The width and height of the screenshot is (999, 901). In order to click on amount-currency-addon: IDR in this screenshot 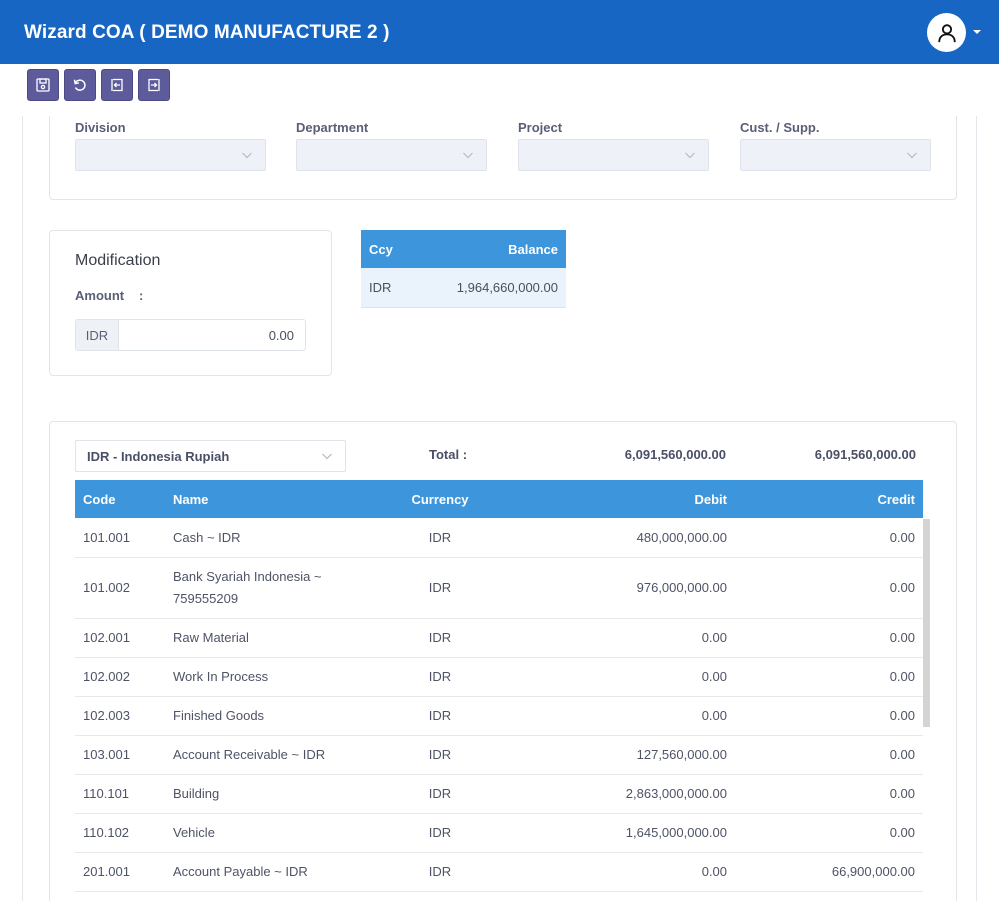, I will do `click(97, 335)`.